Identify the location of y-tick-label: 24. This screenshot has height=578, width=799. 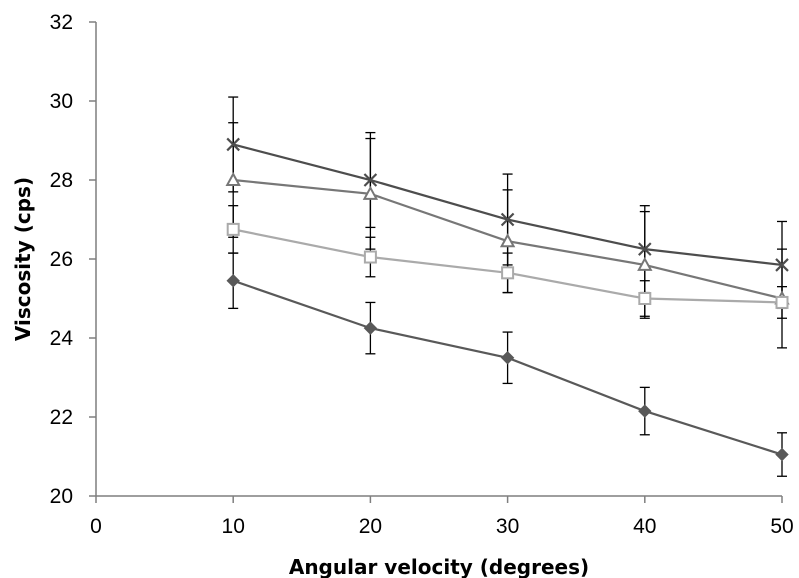
(62, 338).